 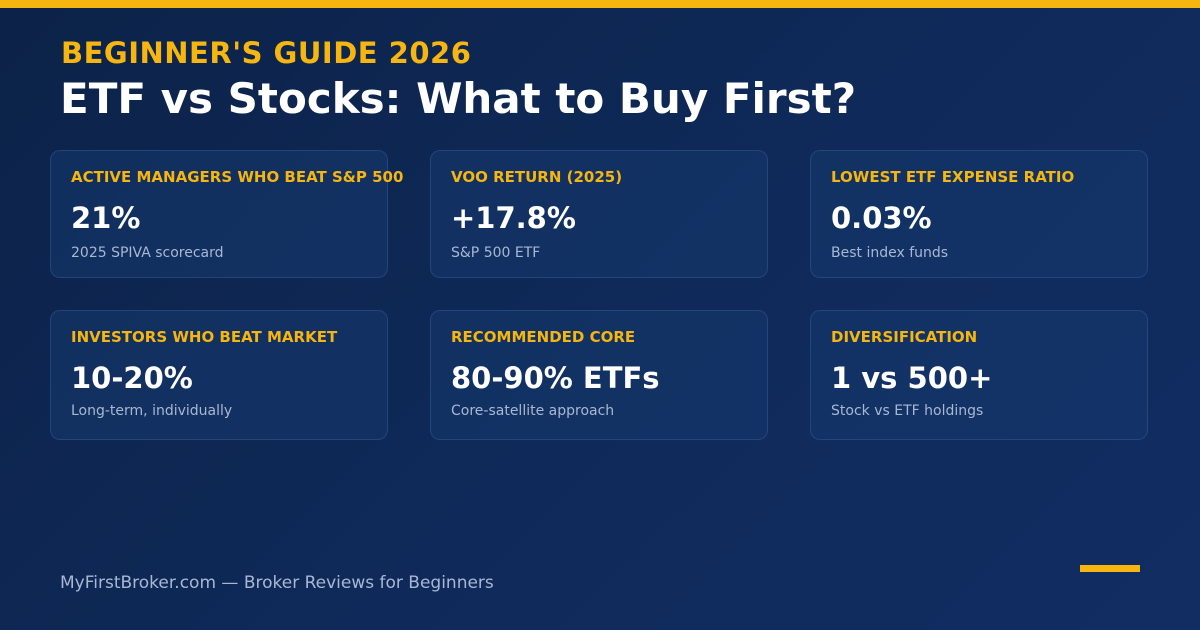 What do you see at coordinates (496, 253) in the screenshot?
I see `stat-note: S&P 500 ETF` at bounding box center [496, 253].